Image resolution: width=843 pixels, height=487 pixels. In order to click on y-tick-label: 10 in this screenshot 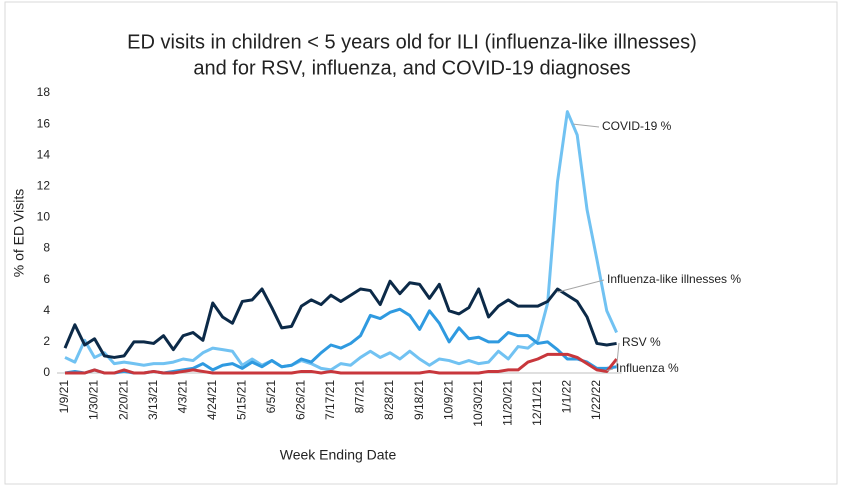, I will do `click(44, 217)`.